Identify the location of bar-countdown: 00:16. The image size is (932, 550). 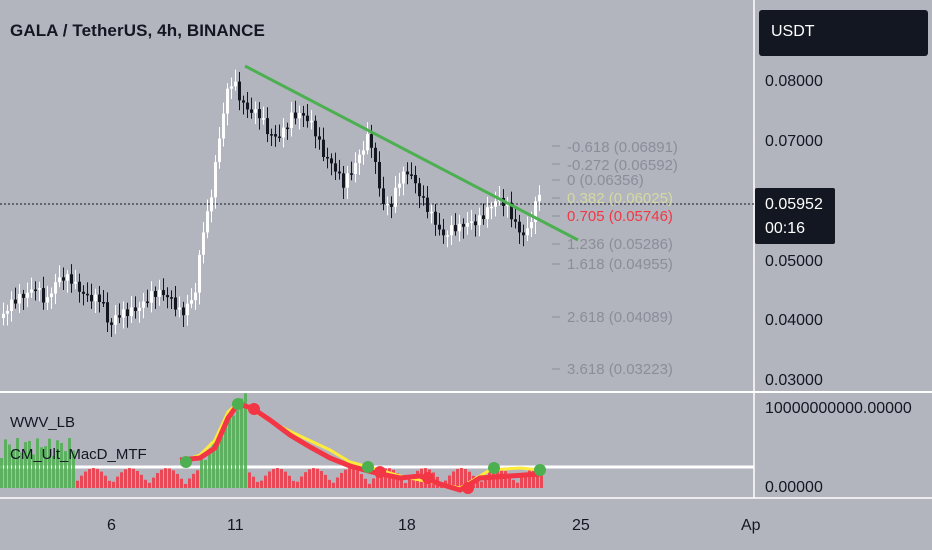
(785, 228).